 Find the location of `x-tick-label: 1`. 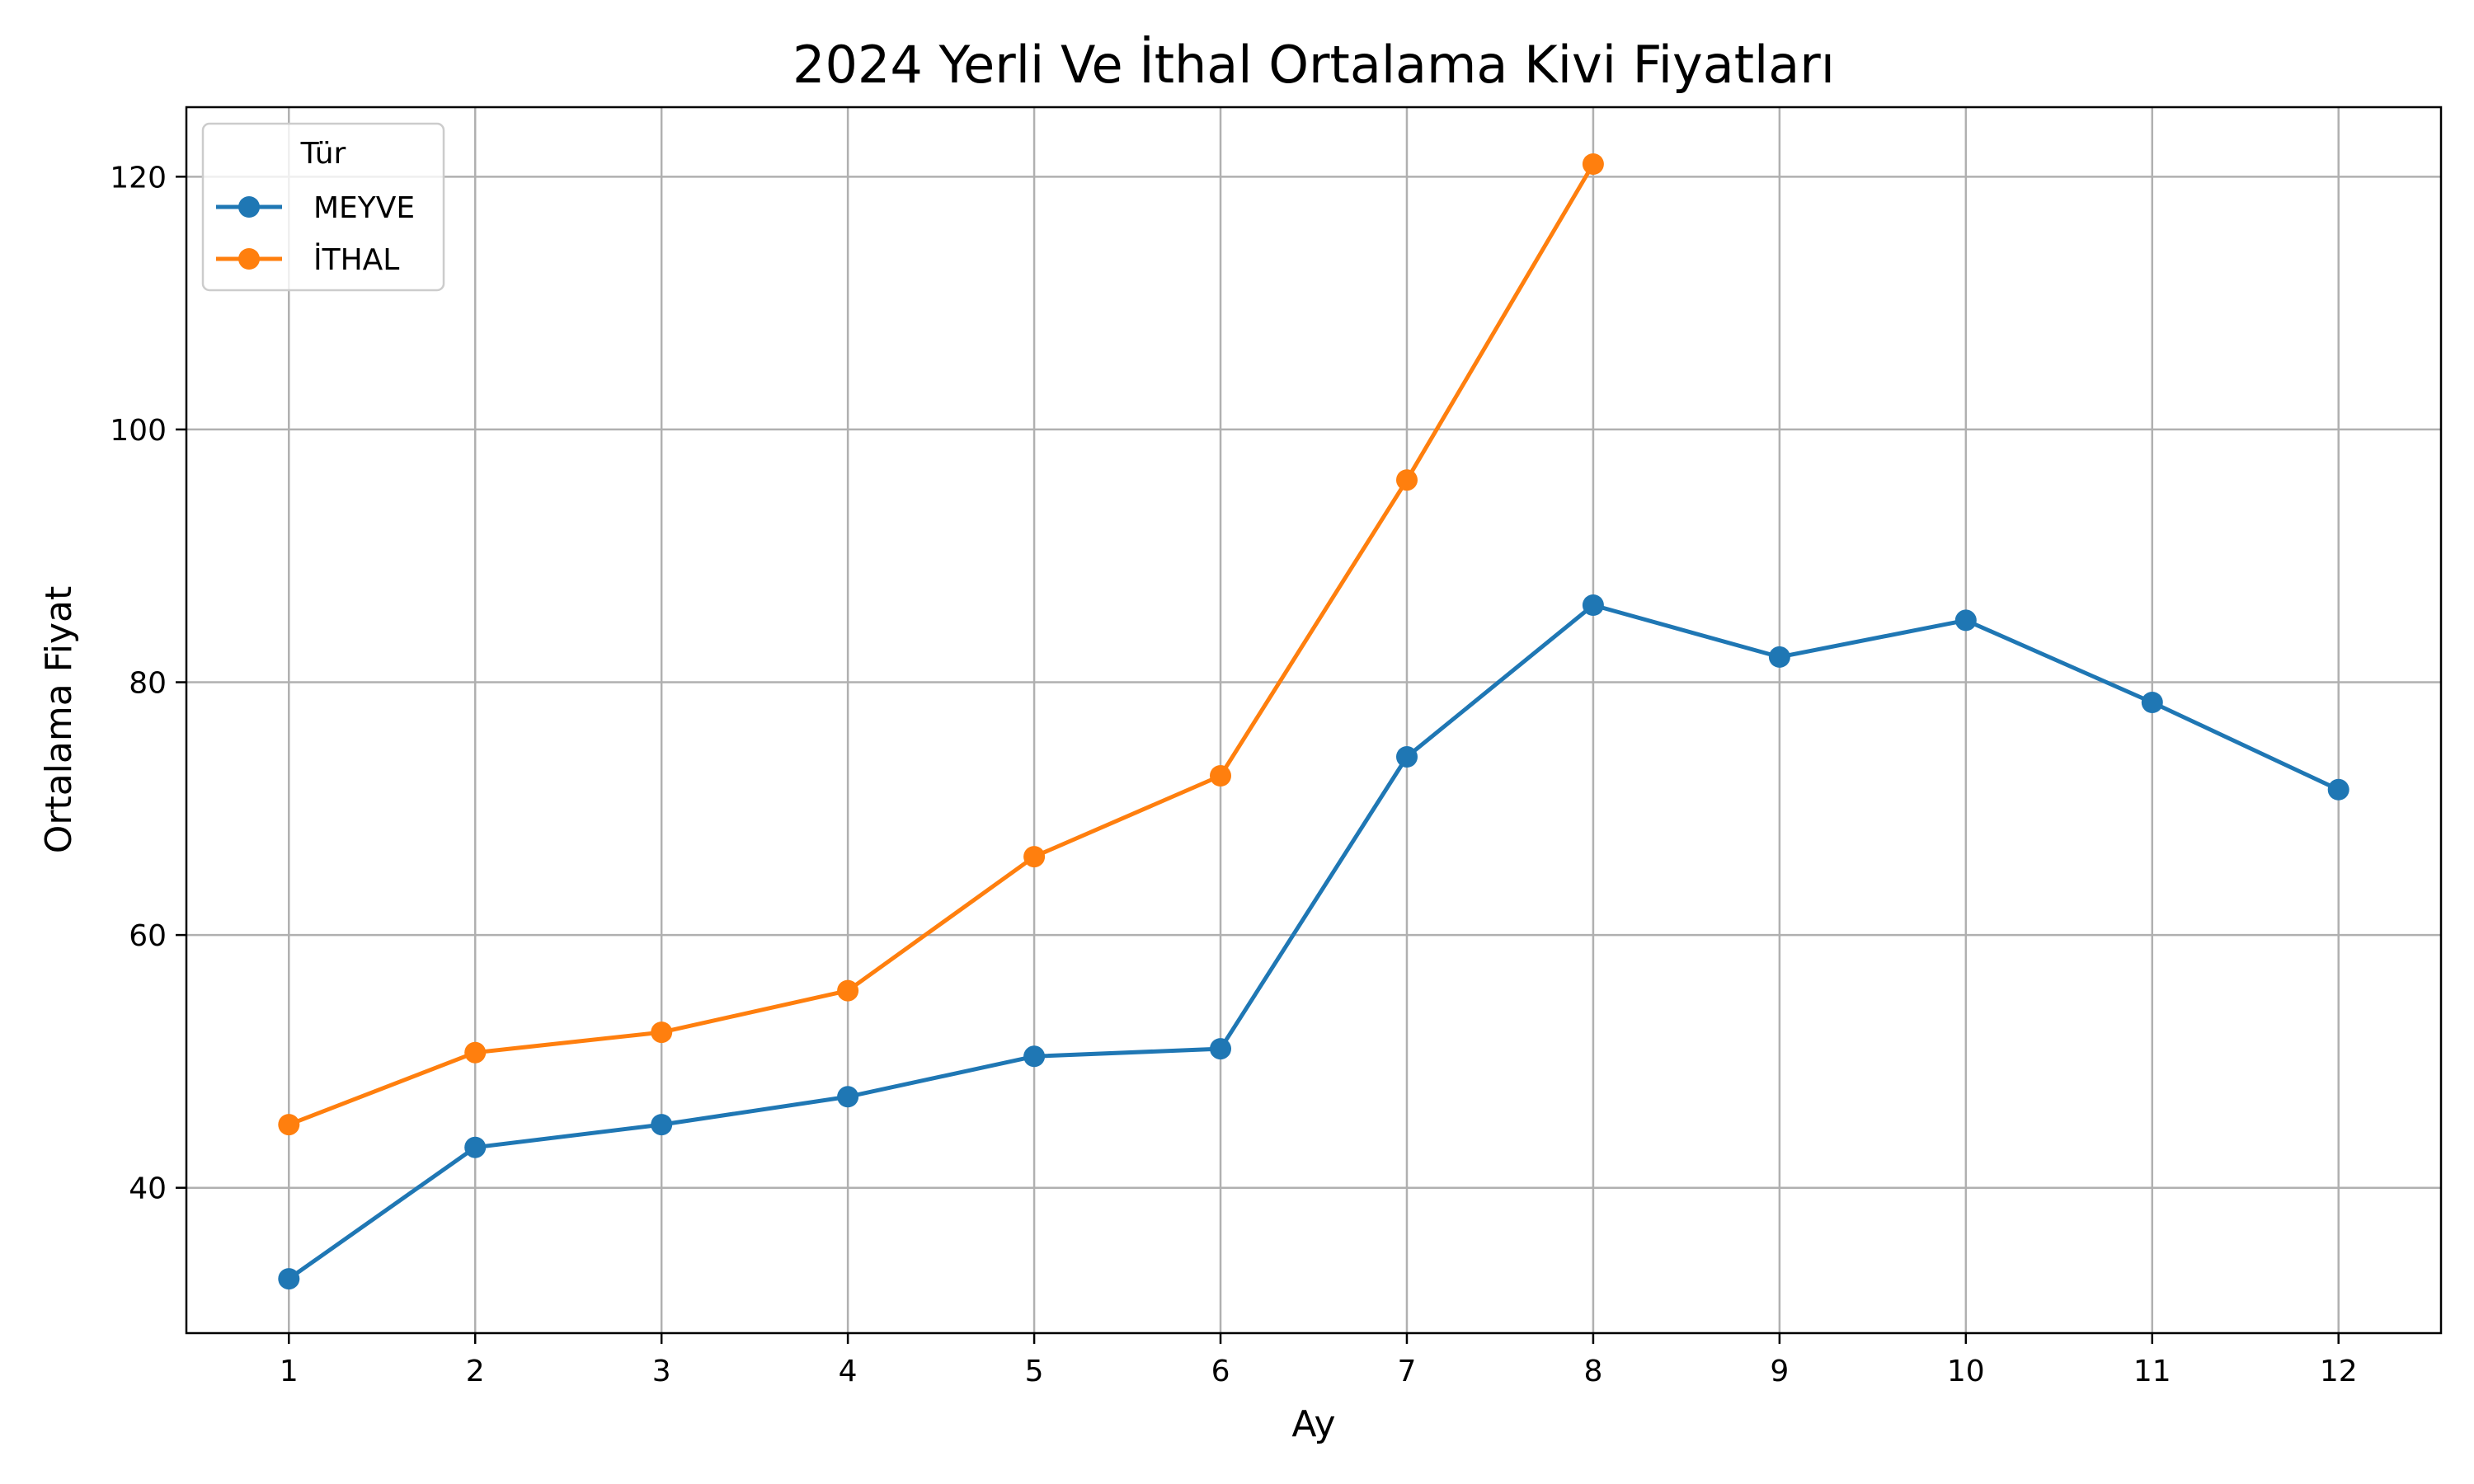

x-tick-label: 1 is located at coordinates (289, 1371).